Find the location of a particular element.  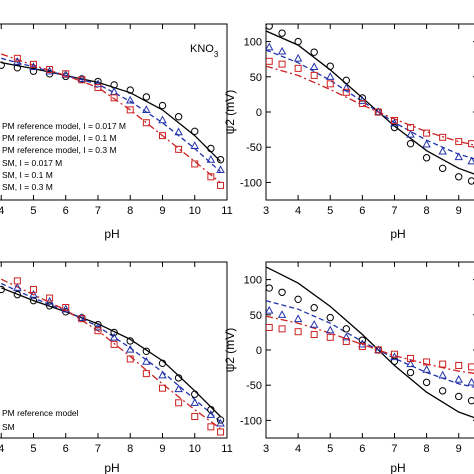

y-tick-label: -100 is located at coordinates (251, 421).